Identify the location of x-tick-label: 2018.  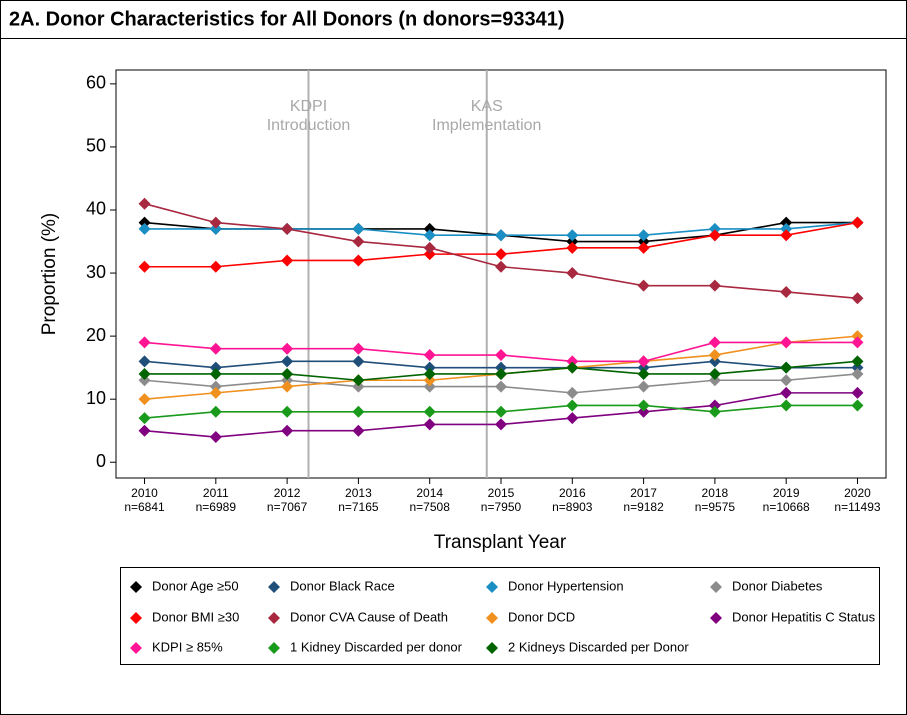
(715, 493).